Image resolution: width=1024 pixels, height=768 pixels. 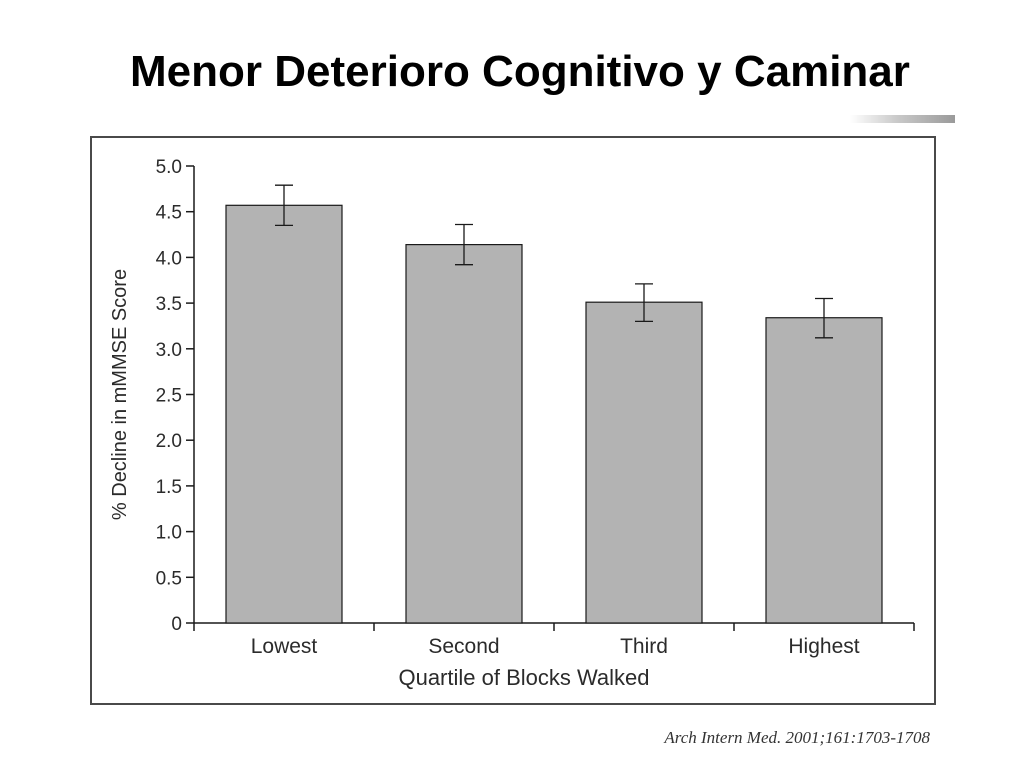 I want to click on y-tick-label: 1.0, so click(x=169, y=533).